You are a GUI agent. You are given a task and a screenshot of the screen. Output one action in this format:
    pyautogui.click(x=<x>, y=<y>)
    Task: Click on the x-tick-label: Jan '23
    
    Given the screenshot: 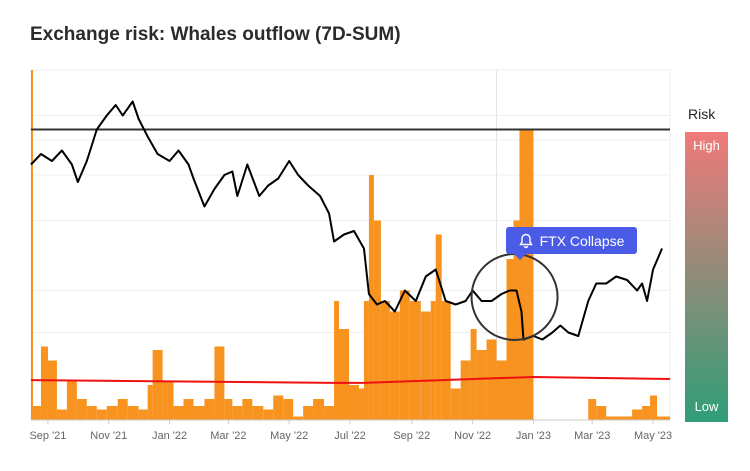 What is the action you would take?
    pyautogui.click(x=533, y=436)
    